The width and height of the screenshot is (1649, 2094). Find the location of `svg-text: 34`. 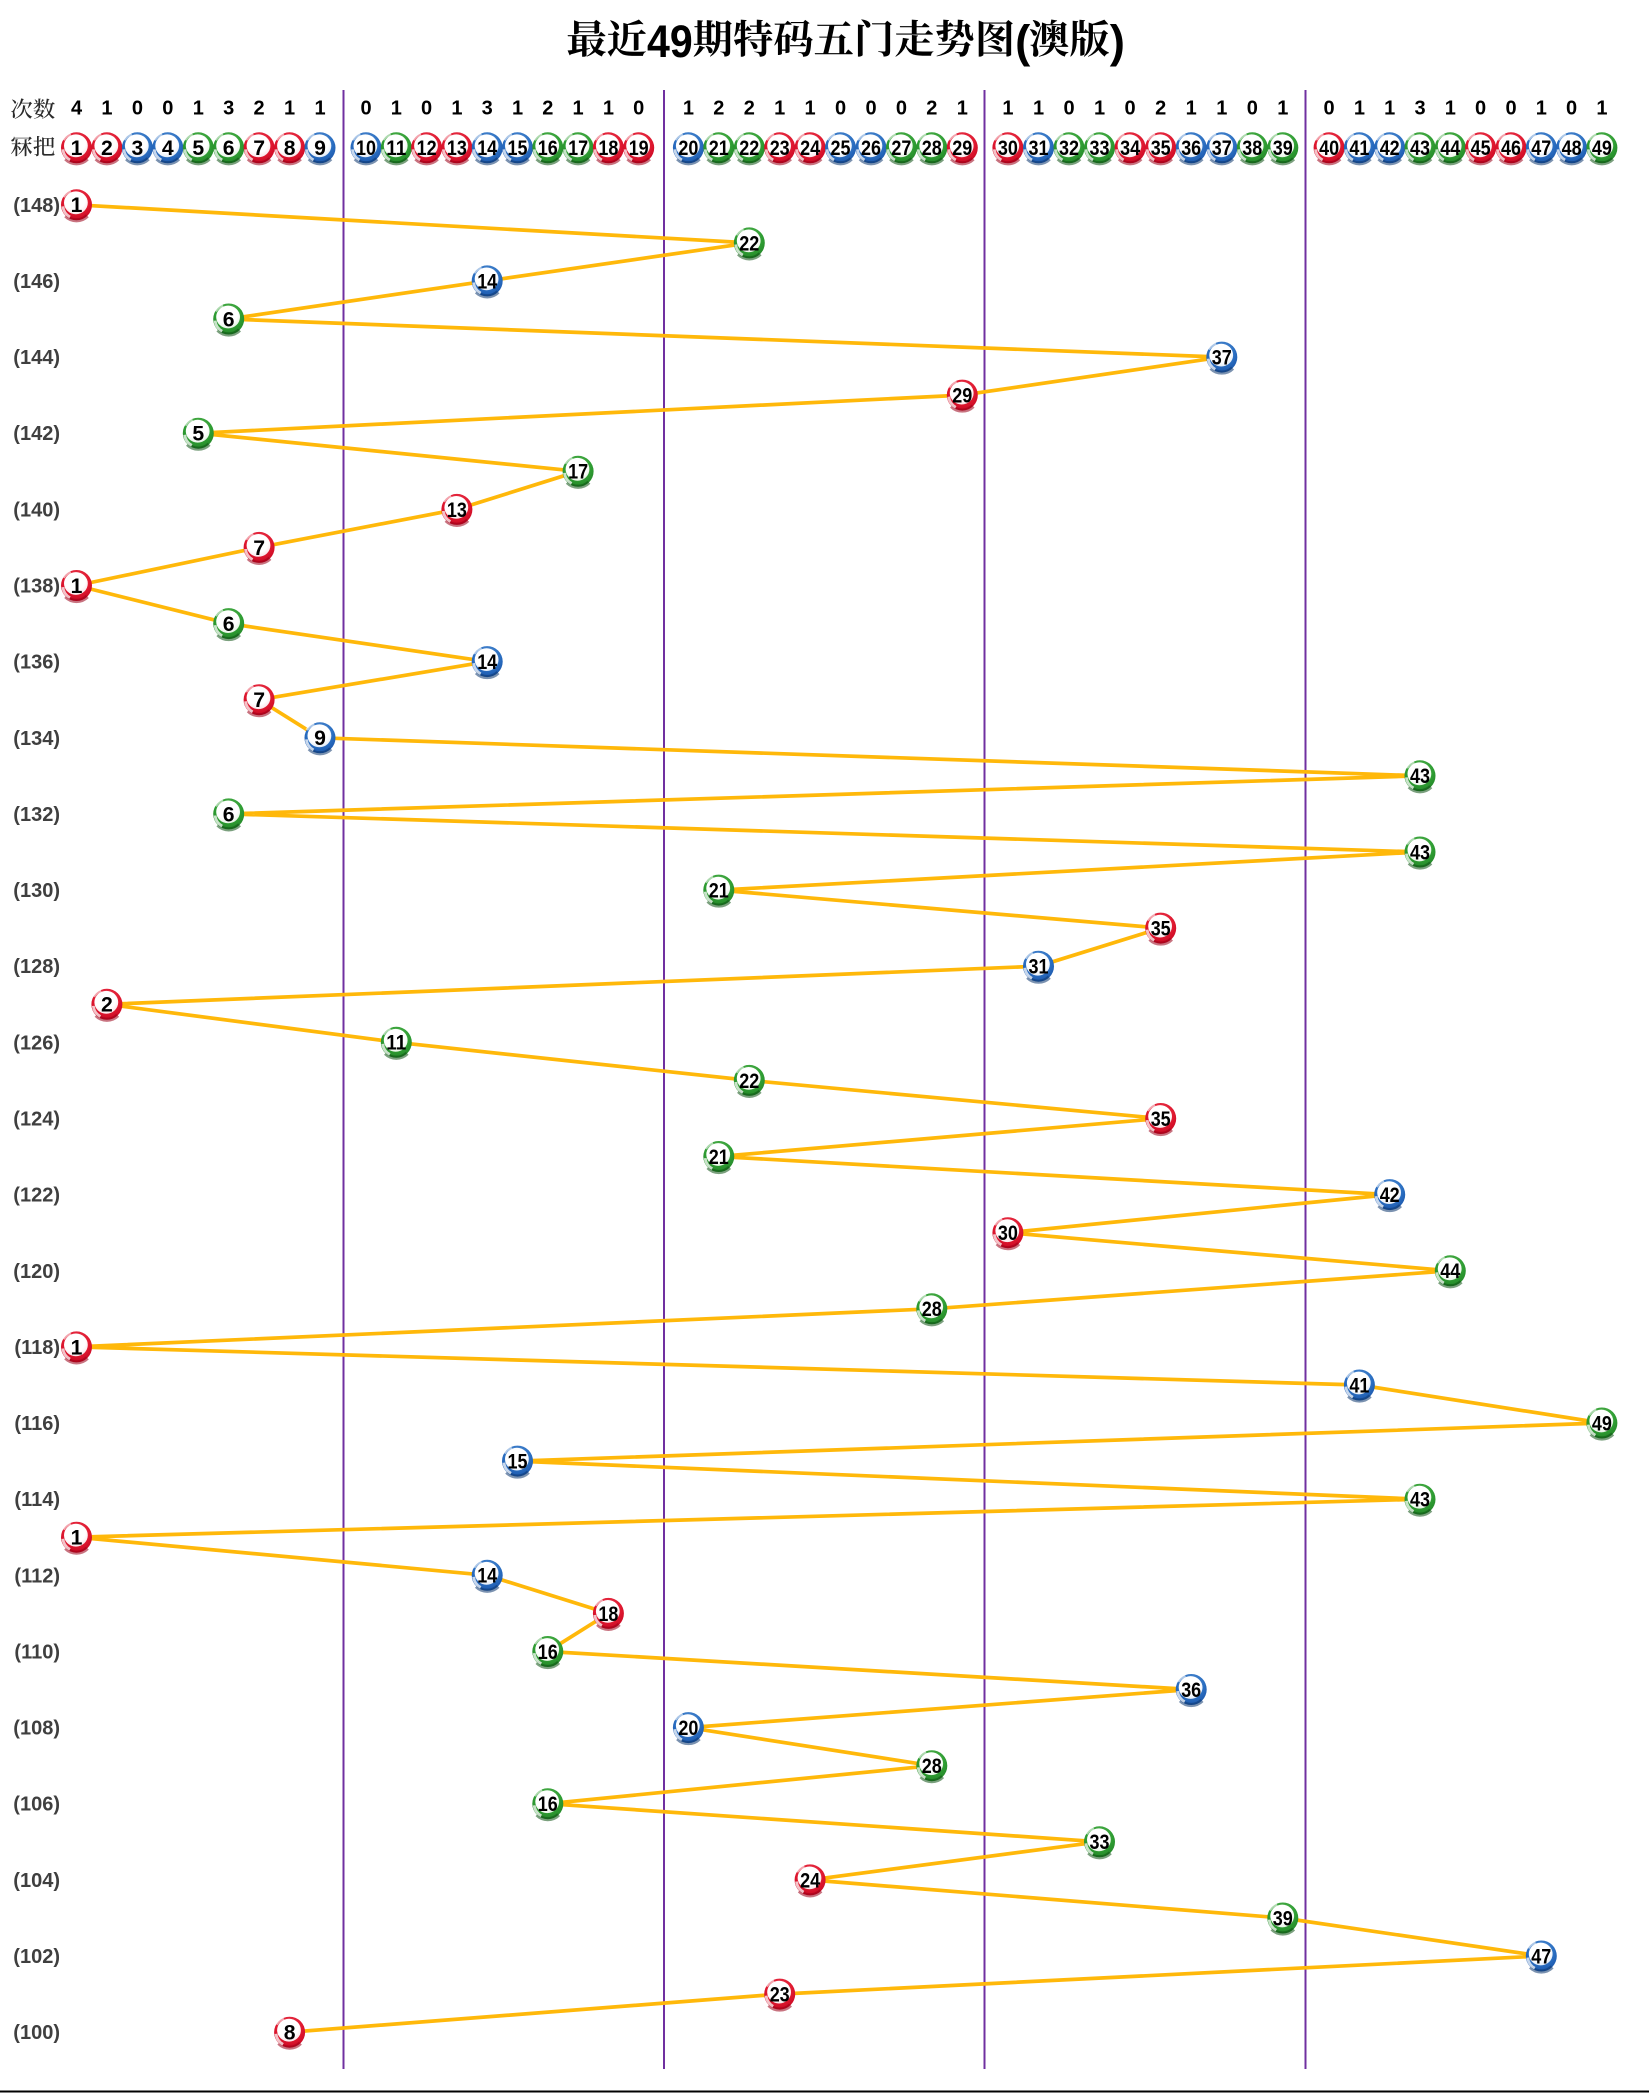

svg-text: 34 is located at coordinates (1130, 148).